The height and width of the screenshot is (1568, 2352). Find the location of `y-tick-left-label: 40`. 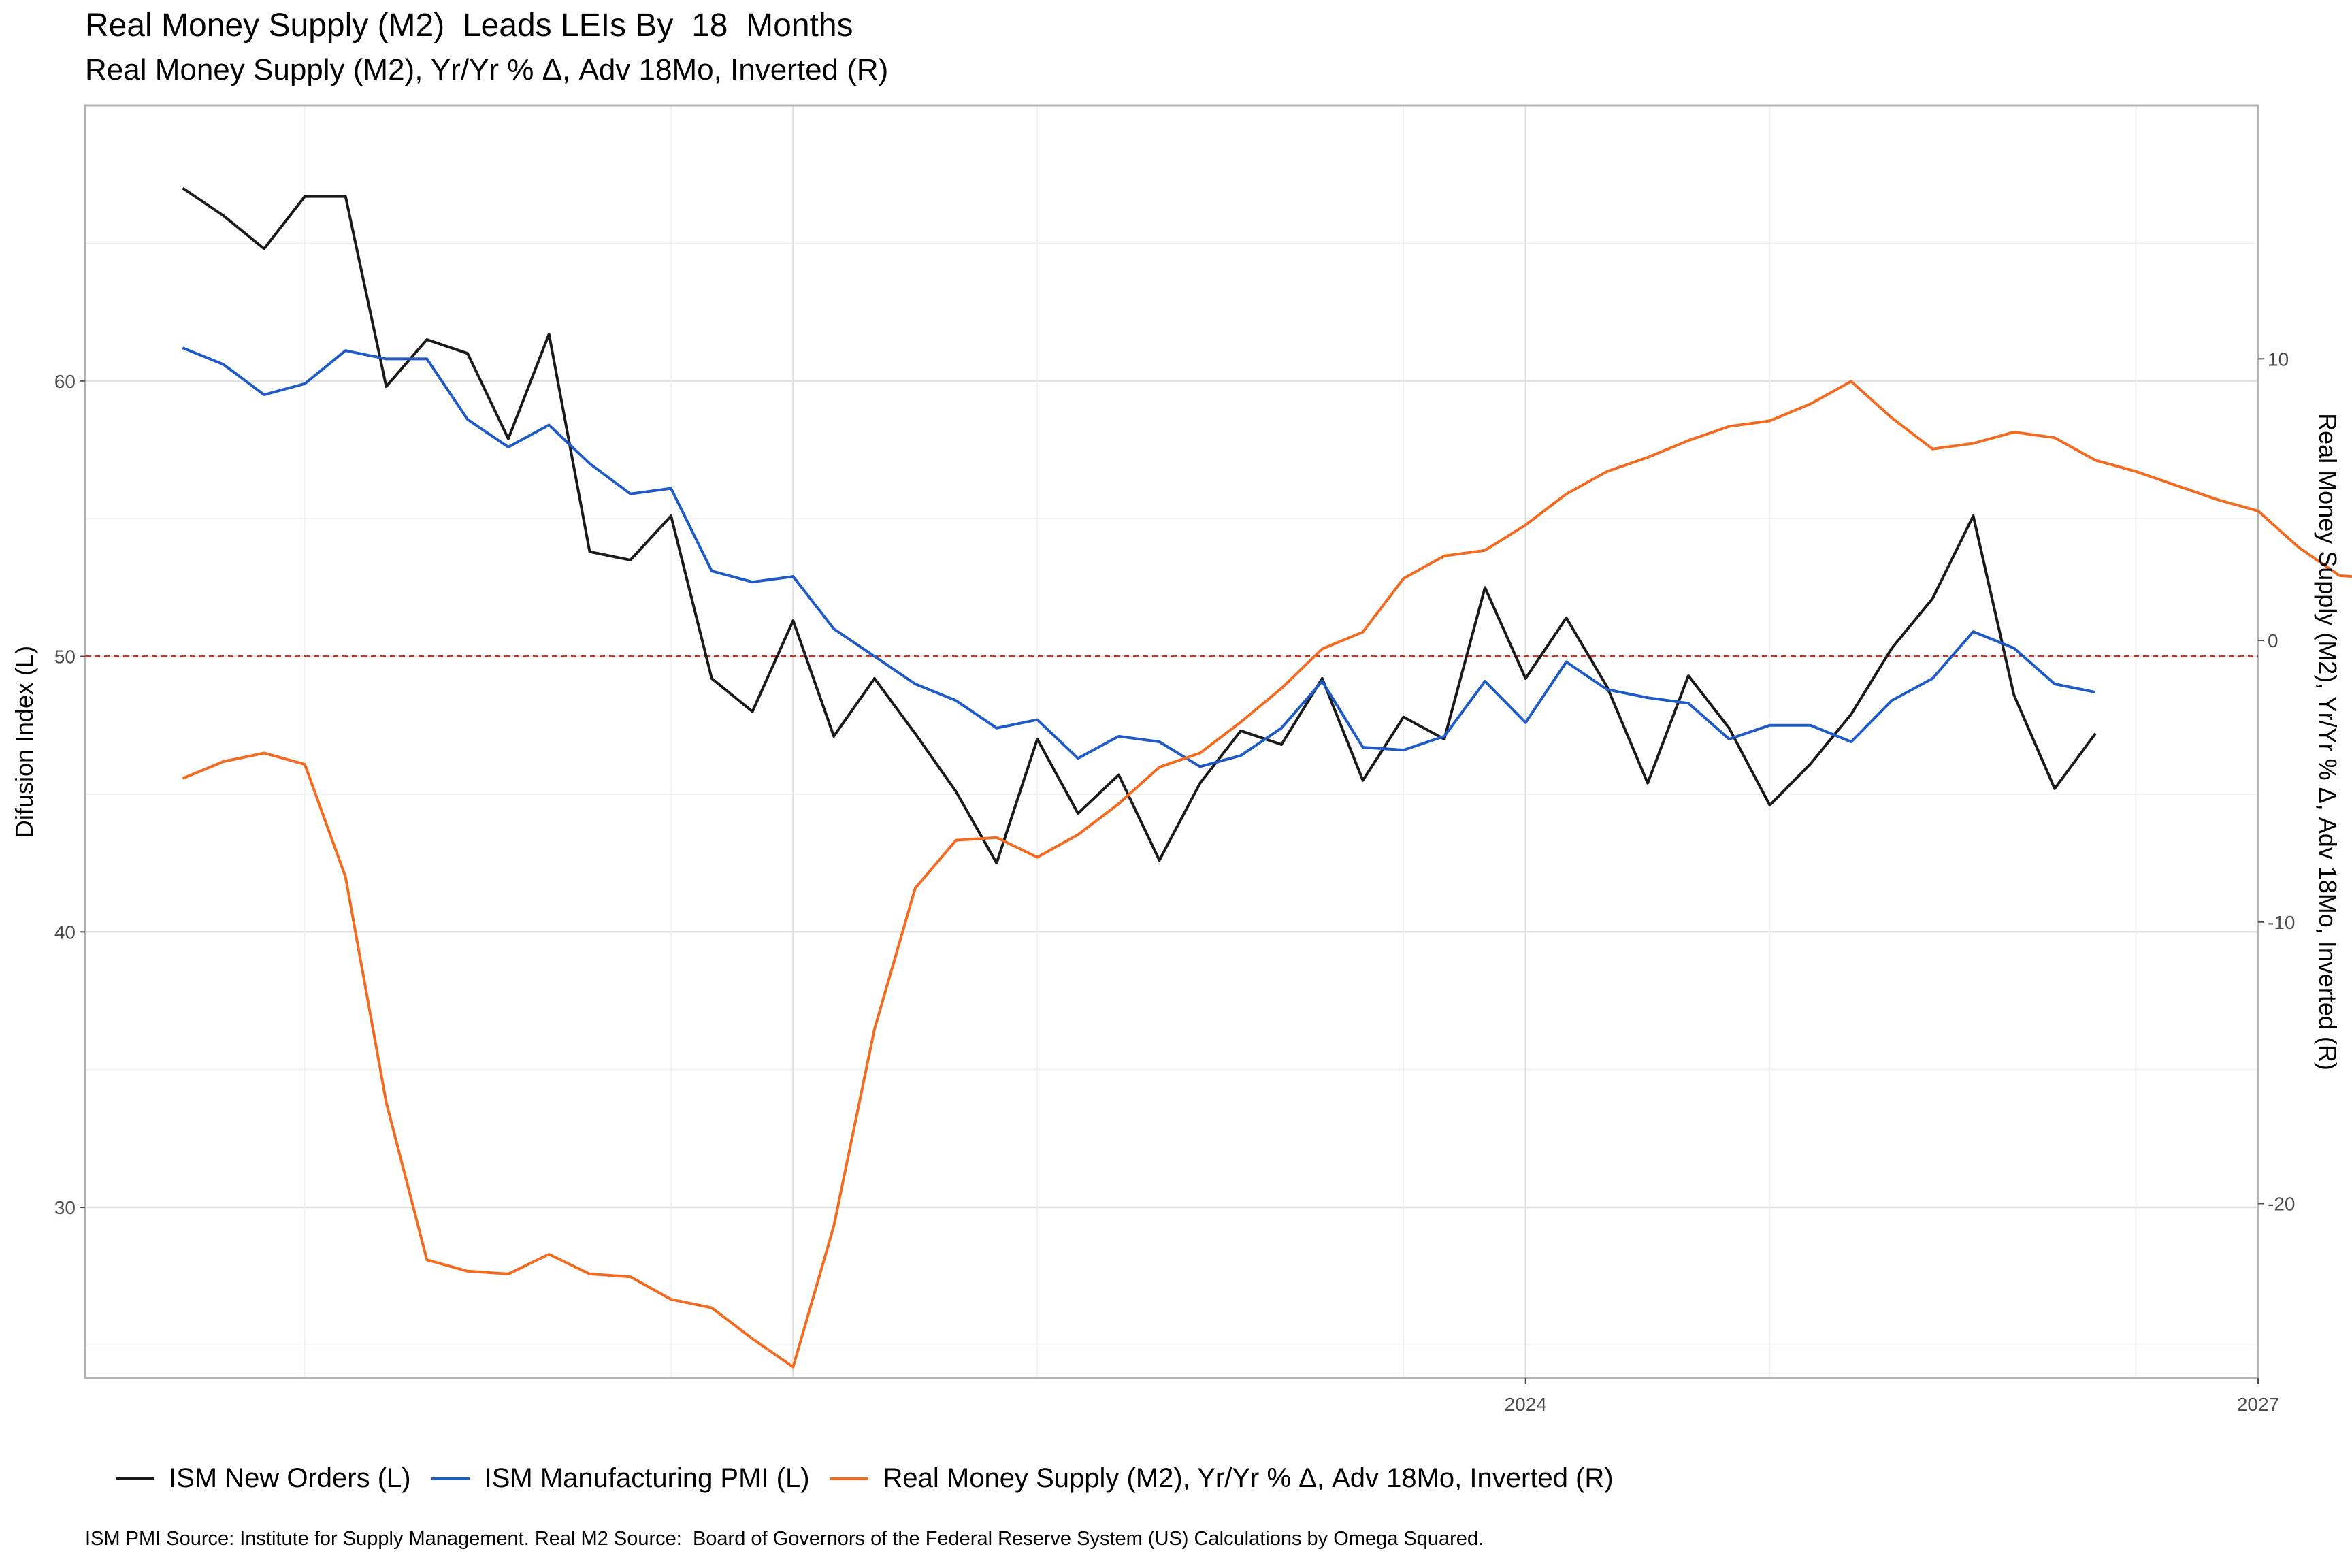

y-tick-left-label: 40 is located at coordinates (65, 932).